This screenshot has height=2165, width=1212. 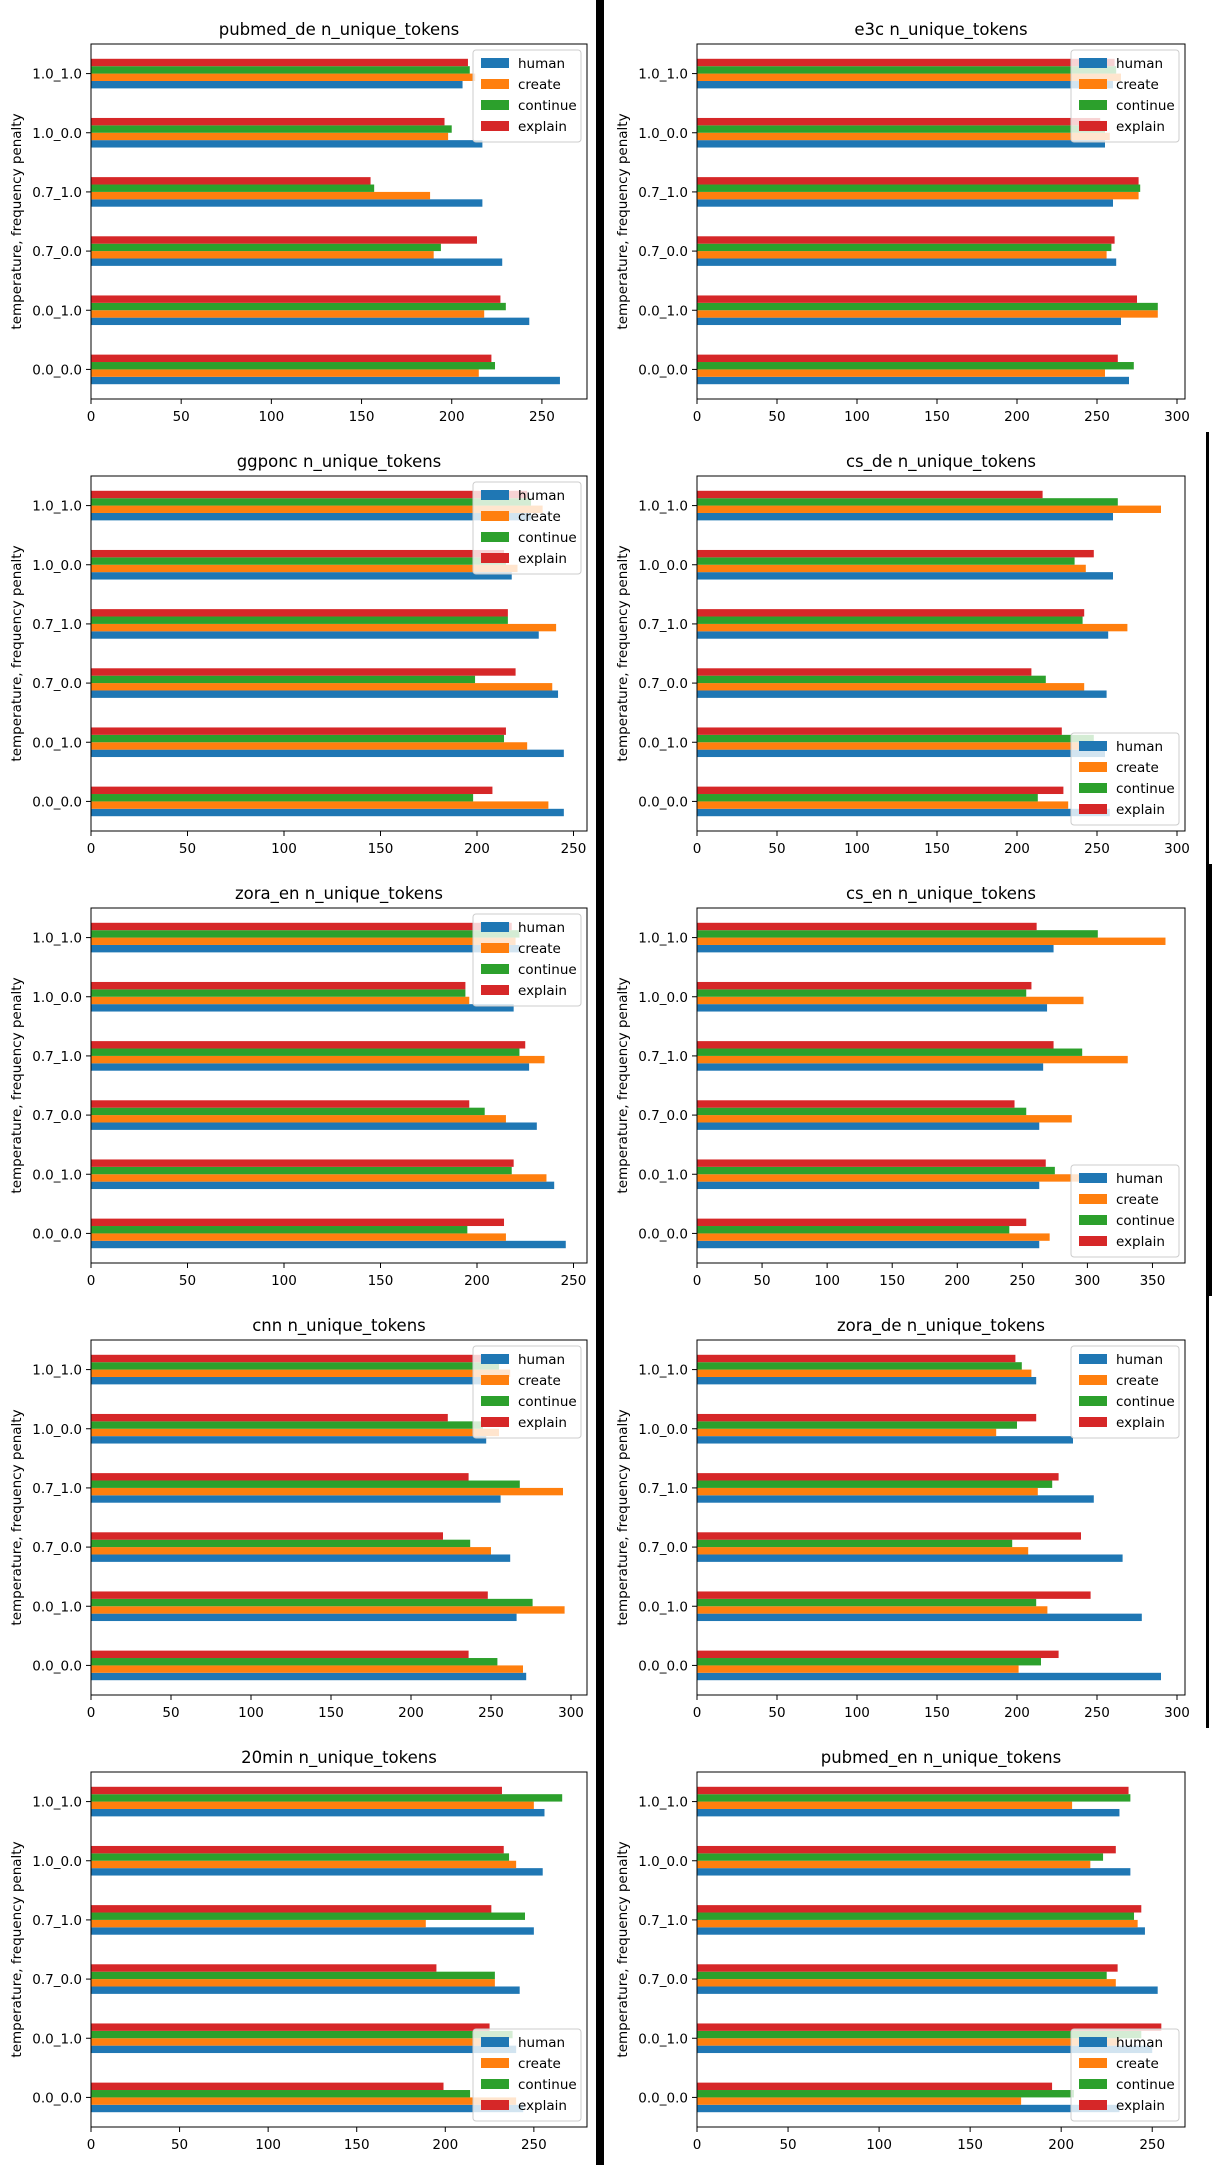 I want to click on legend-swatch-human, so click(x=1093, y=2042).